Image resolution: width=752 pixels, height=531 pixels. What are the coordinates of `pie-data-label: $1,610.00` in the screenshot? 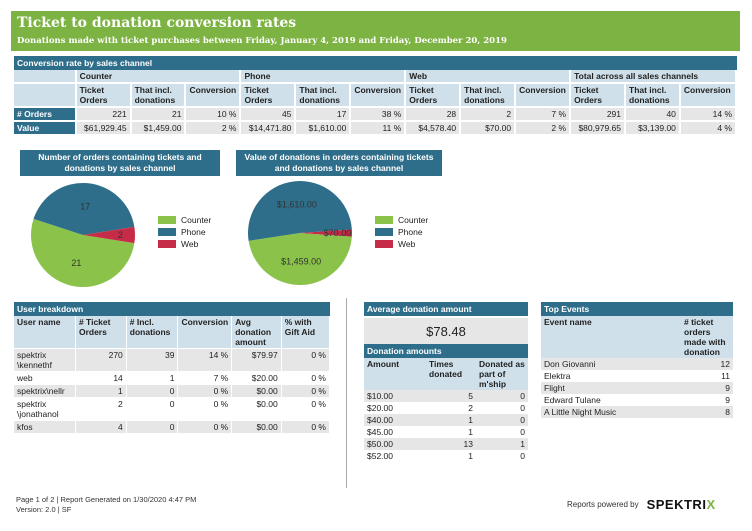 It's located at (297, 205).